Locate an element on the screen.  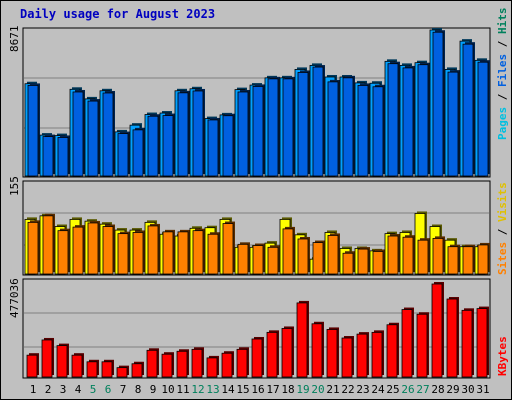
day-label: 29 is located at coordinates (452, 389).